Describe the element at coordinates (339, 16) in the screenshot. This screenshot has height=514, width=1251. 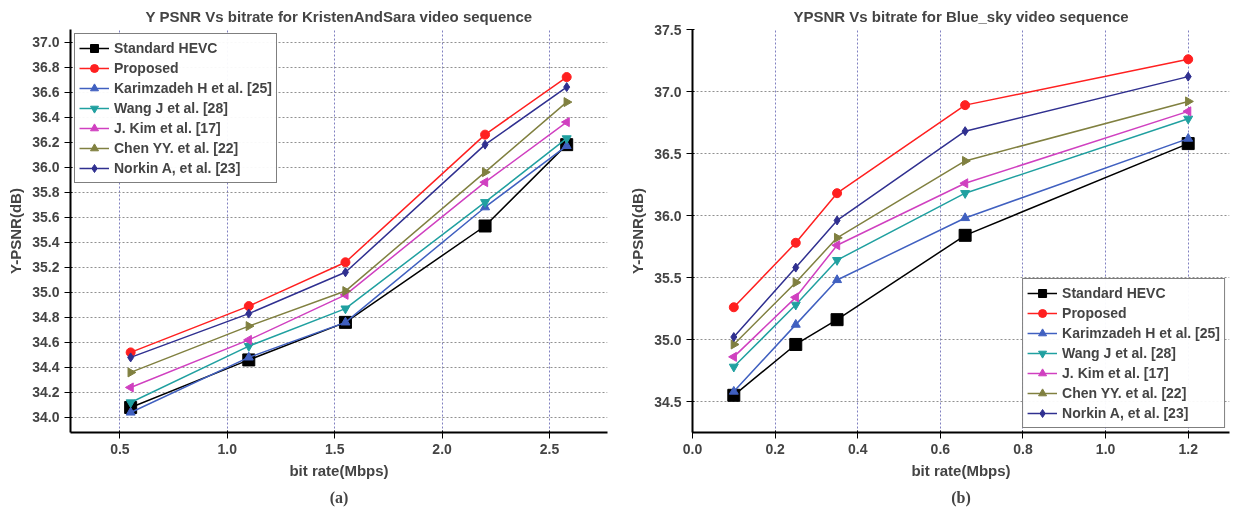
I see `chart-title: Y PSNR Vs bitrate for KristenAndSara video sequence` at that location.